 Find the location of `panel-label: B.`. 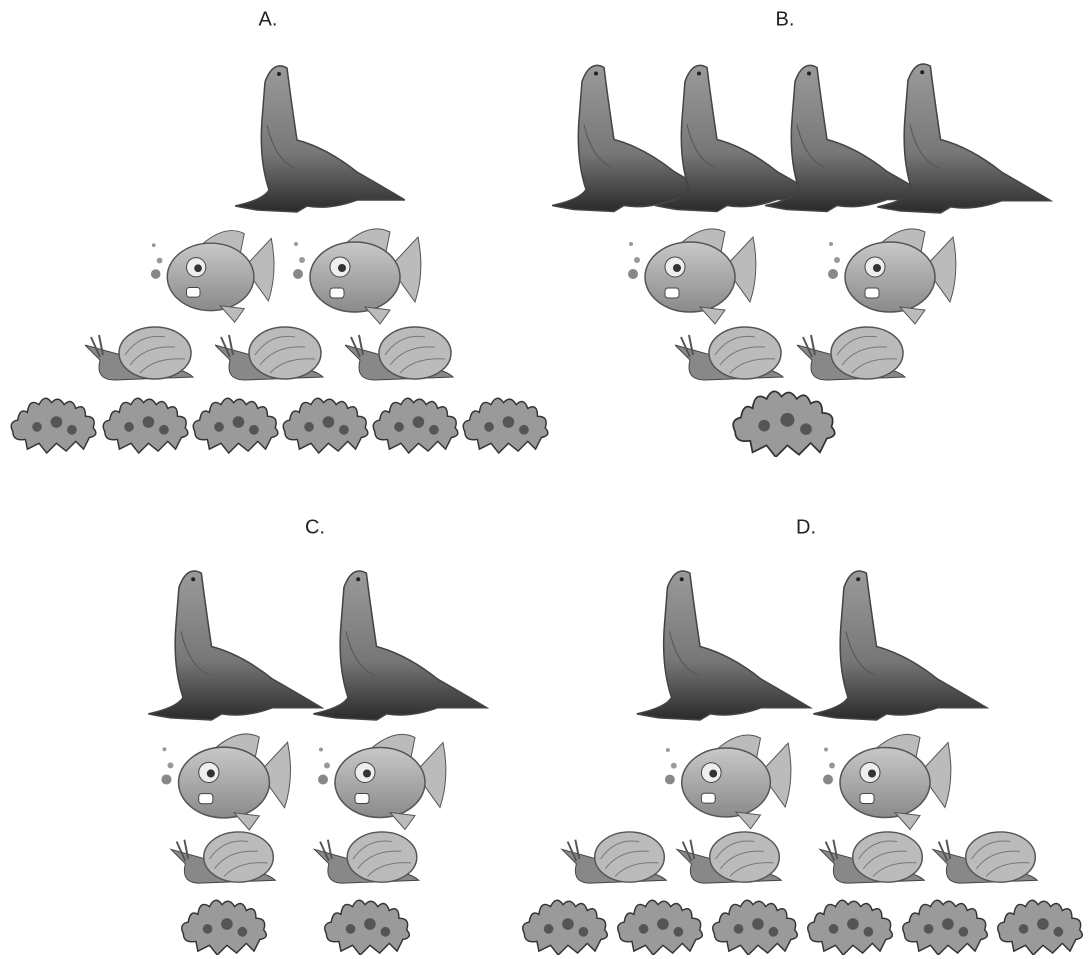

panel-label: B. is located at coordinates (785, 19).